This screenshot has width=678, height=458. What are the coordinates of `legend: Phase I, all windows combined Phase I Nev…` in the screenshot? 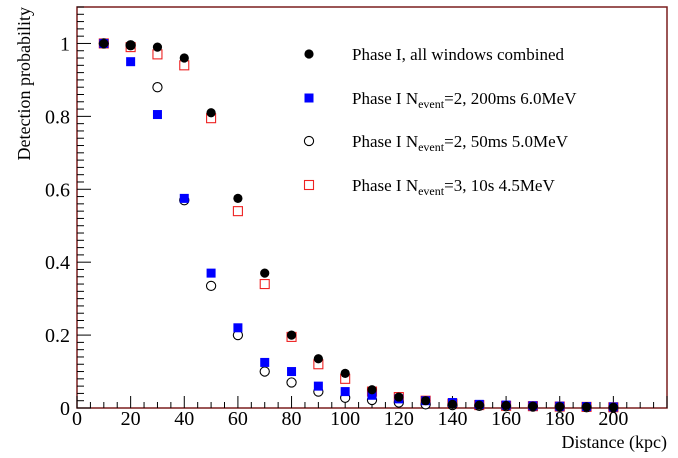 It's located at (440, 121).